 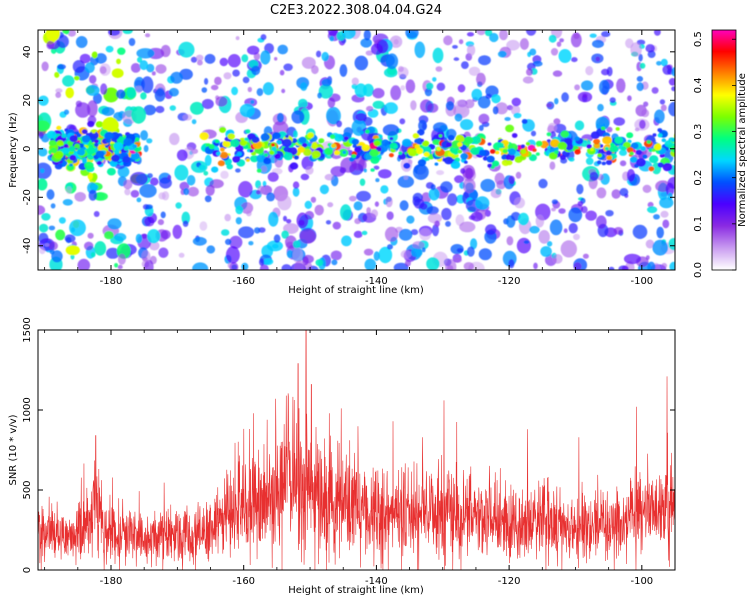 What do you see at coordinates (556, 152) in the screenshot?
I see `spectrogram-cell-2000` at bounding box center [556, 152].